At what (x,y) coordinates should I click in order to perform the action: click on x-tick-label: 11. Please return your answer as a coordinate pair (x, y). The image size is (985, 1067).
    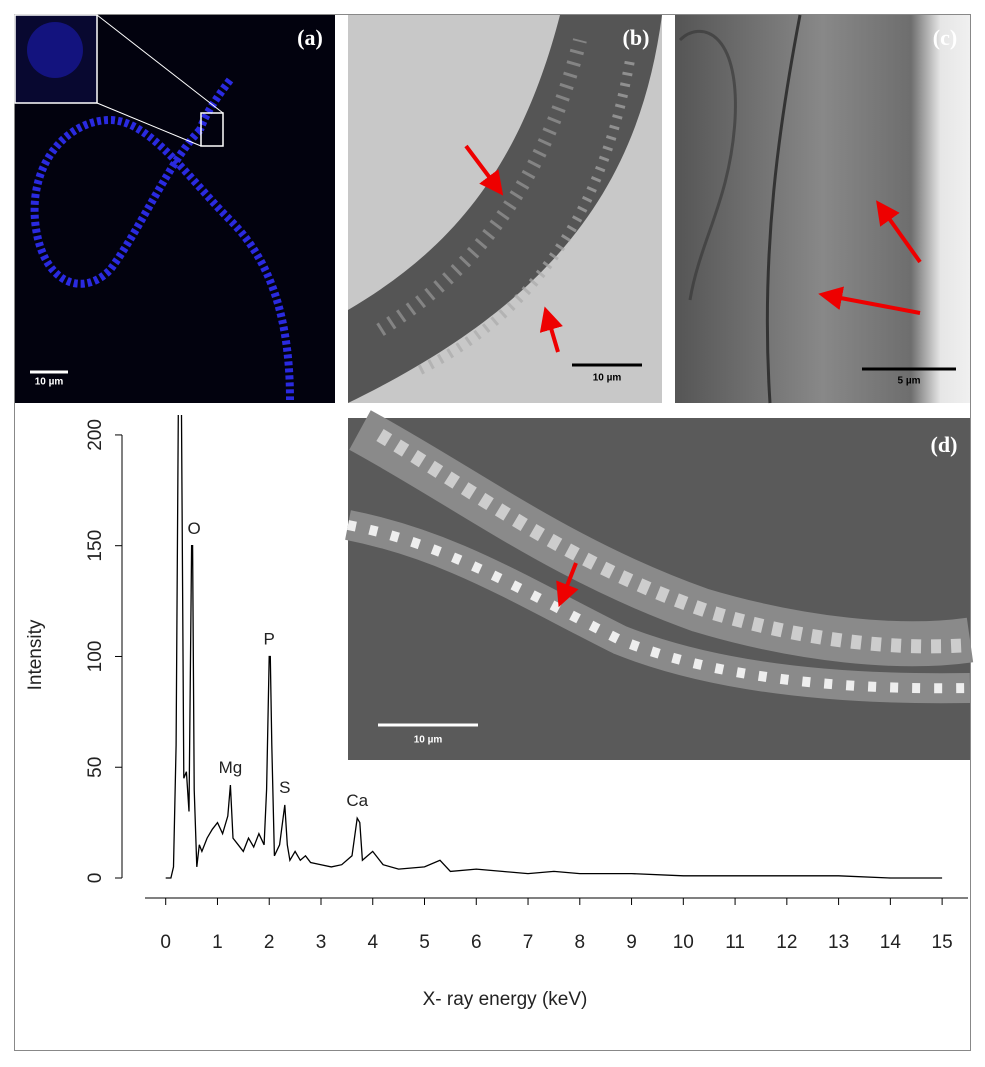
    Looking at the image, I should click on (735, 942).